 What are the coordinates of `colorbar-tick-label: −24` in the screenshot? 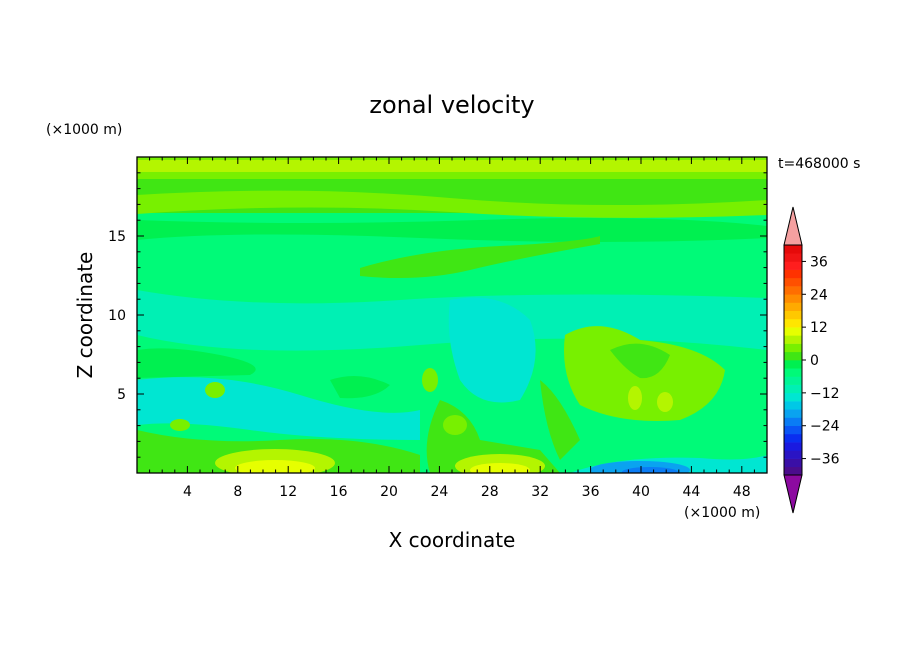 It's located at (825, 427).